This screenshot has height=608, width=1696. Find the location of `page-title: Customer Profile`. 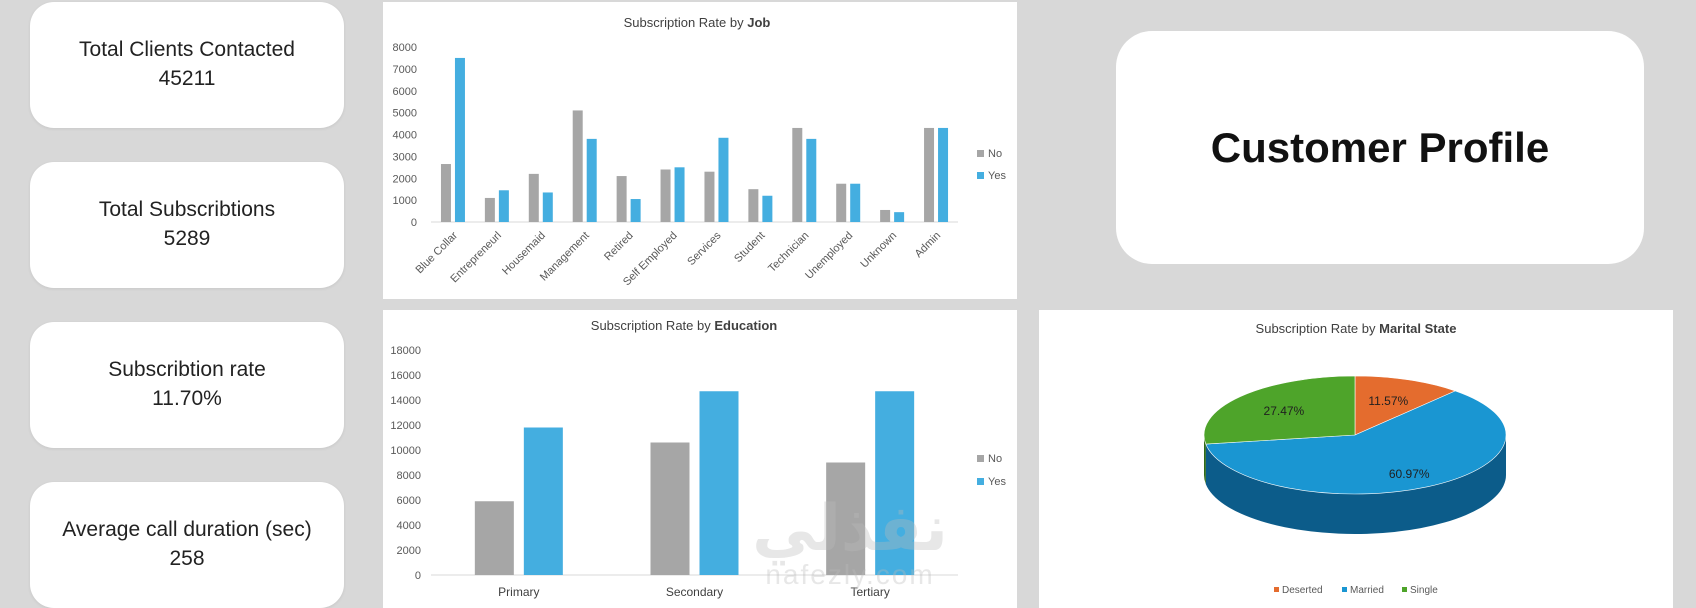

page-title: Customer Profile is located at coordinates (1380, 147).